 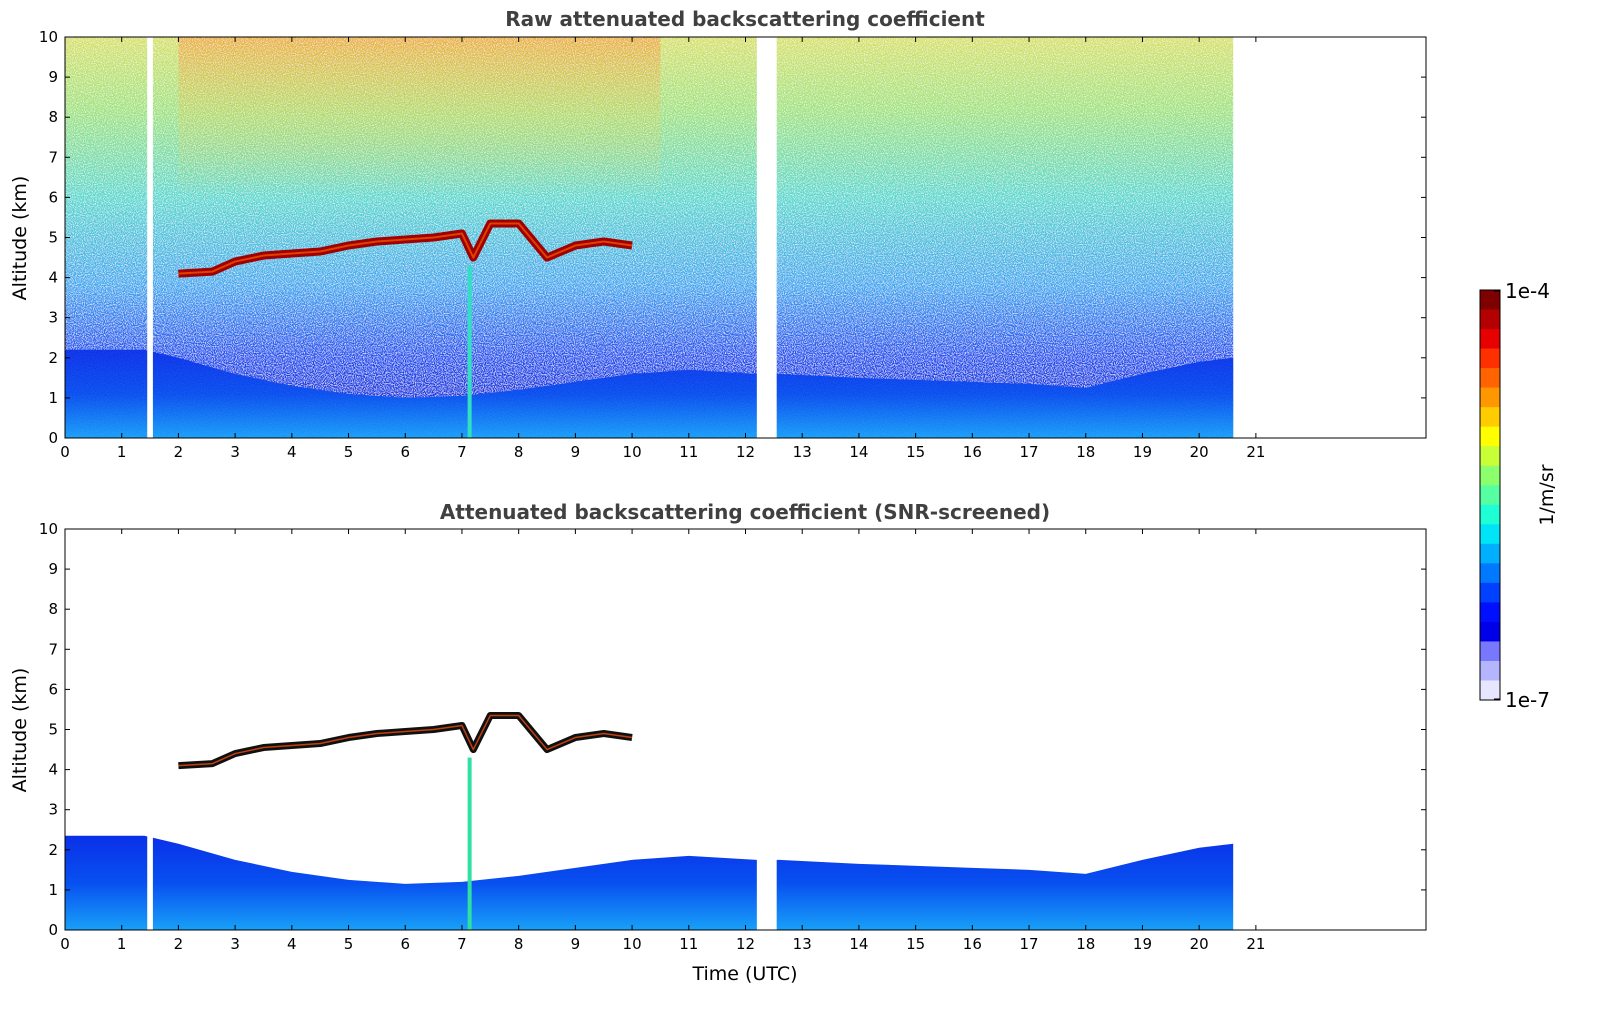 What do you see at coordinates (20, 730) in the screenshot?
I see `bottom-y-axis-label: Altitude (km)` at bounding box center [20, 730].